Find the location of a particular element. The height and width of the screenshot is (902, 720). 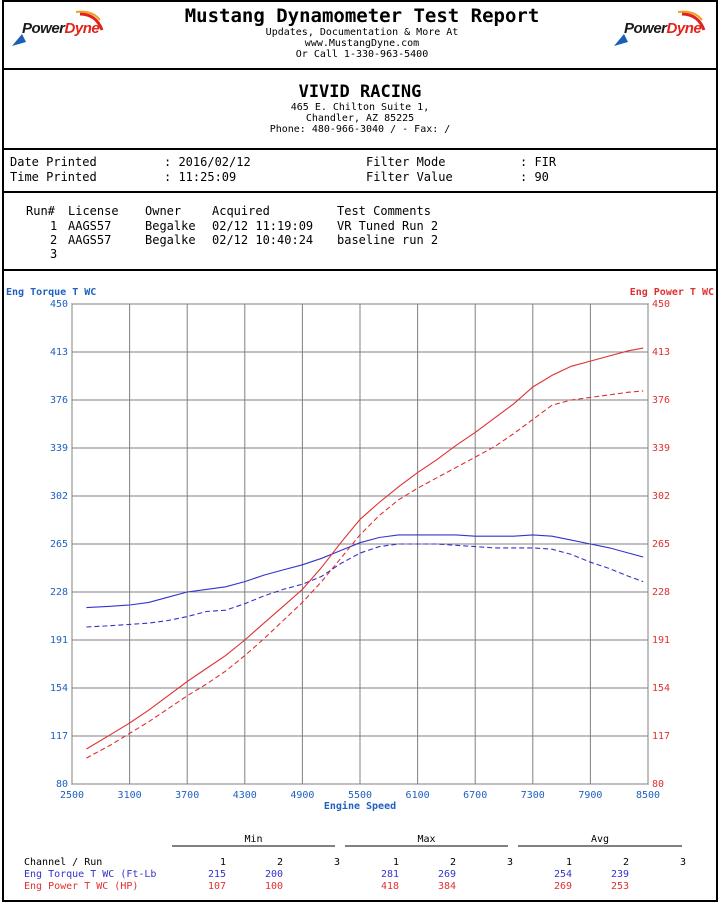

x-axis-label: Engine Speed is located at coordinates (360, 806).